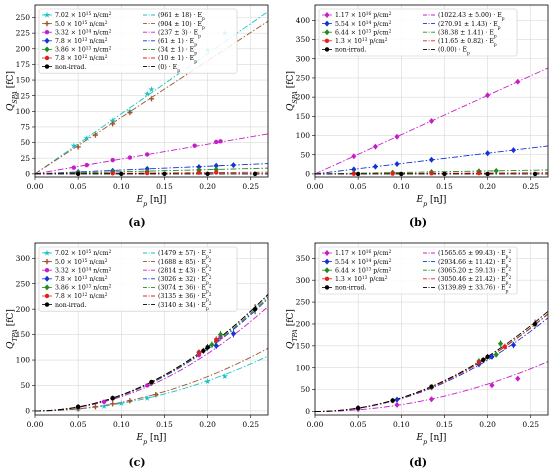  I want to click on y-tick-label: 100, so click(303, 135).